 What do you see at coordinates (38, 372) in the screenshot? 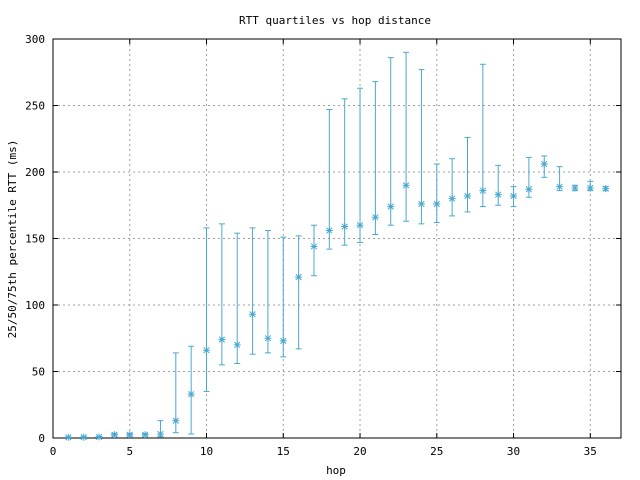
I see `y-tick-label: 50` at bounding box center [38, 372].